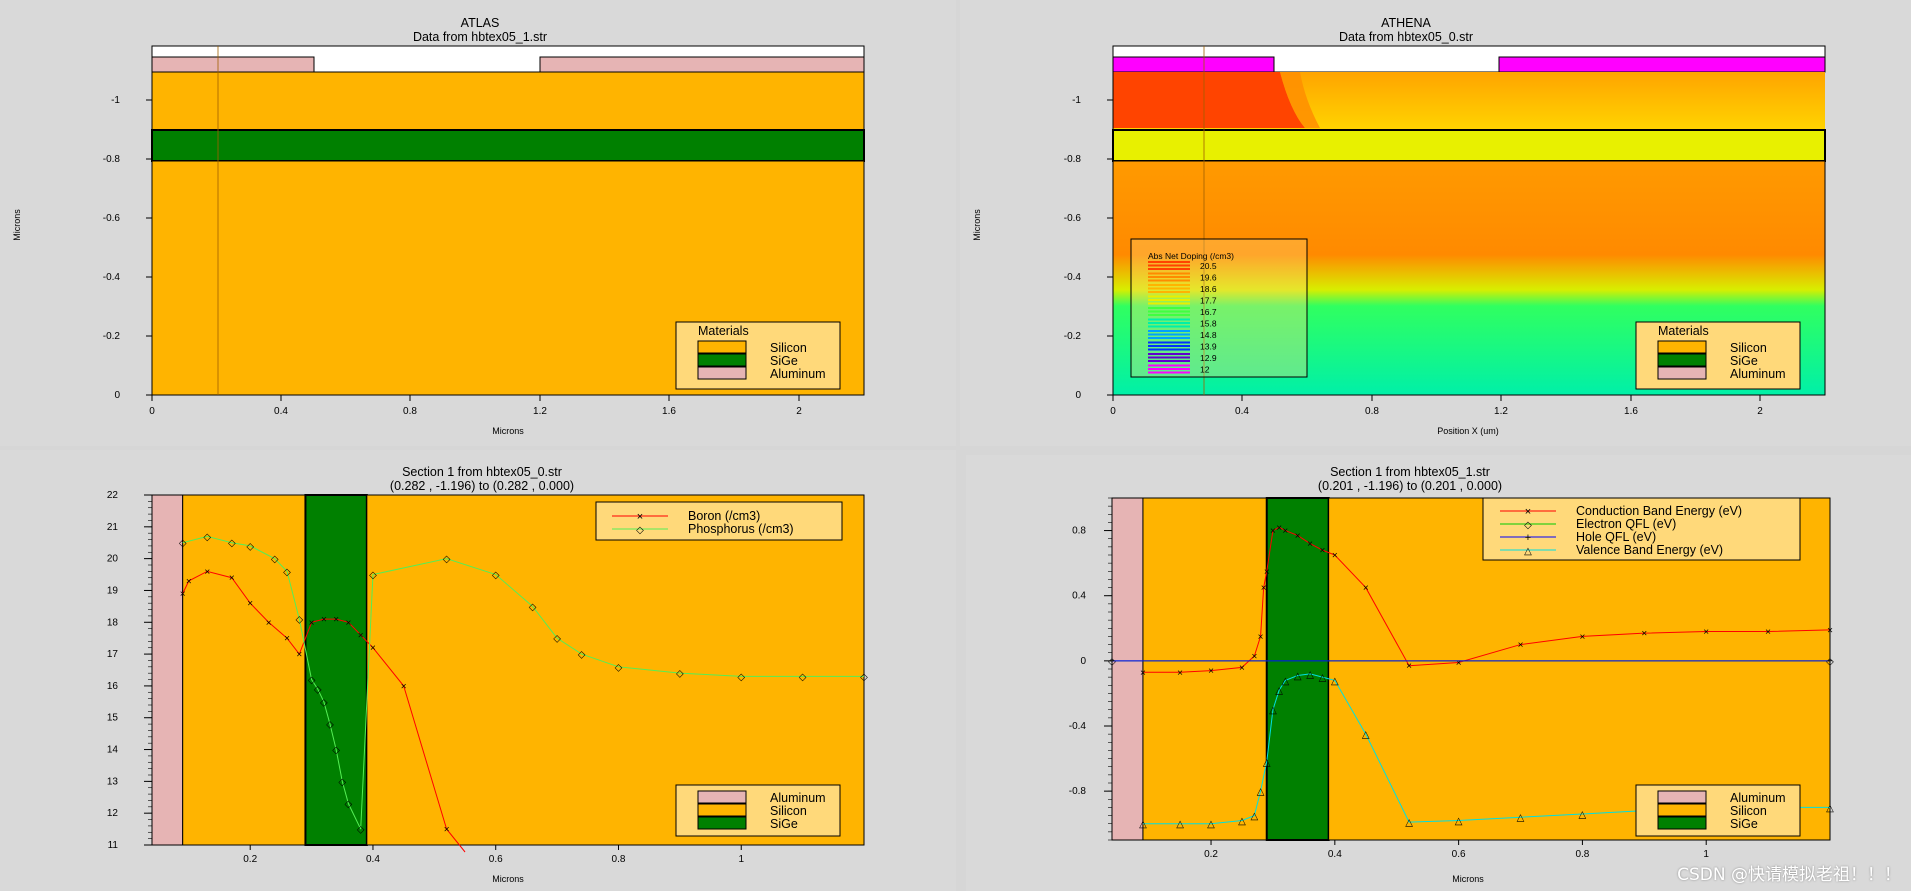 This screenshot has width=1911, height=891. Describe the element at coordinates (1182, 318) in the screenshot. I see `doping-legend-bars: 20.5 19.618.6 17.716.7 15.814.8 13.912.9 12` at that location.